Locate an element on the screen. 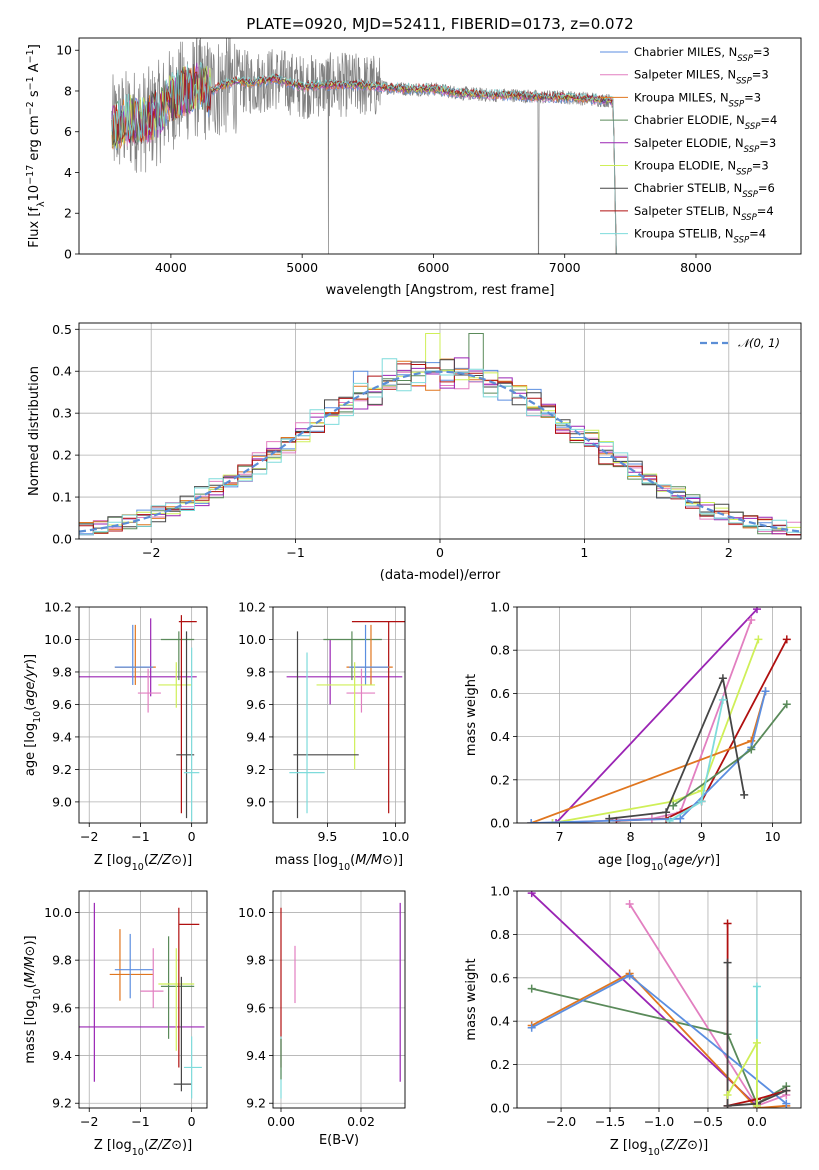 Image resolution: width=819 pixels, height=1170 pixels. mass-weight-vs-age-ytick-label: 0.6 is located at coordinates (500, 693).